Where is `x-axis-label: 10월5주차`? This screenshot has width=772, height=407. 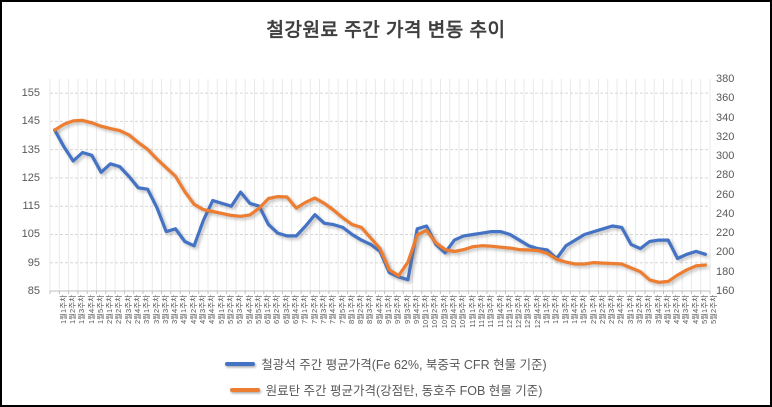 x-axis-label: 10월5주차 is located at coordinates (463, 312).